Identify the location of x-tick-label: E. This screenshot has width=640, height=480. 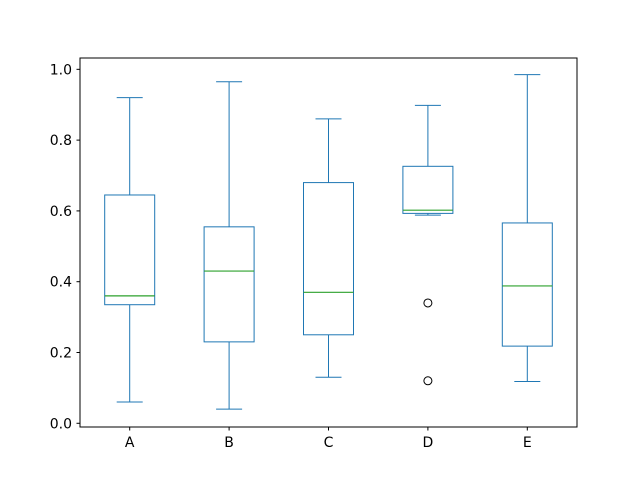
(527, 443).